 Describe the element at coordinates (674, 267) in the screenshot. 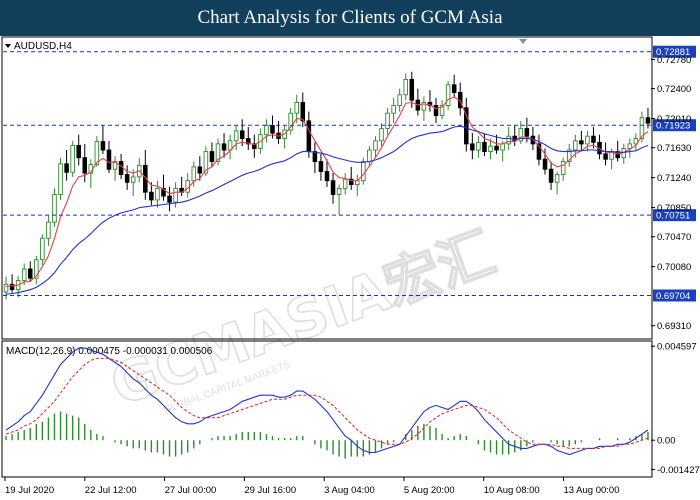

I see `price-y-tick-label: 0.70080` at that location.